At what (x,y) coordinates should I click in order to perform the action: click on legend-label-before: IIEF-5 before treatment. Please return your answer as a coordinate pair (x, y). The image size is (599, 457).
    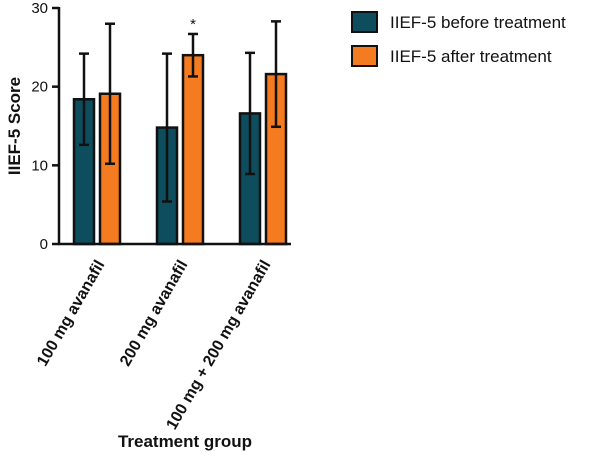
    Looking at the image, I should click on (478, 22).